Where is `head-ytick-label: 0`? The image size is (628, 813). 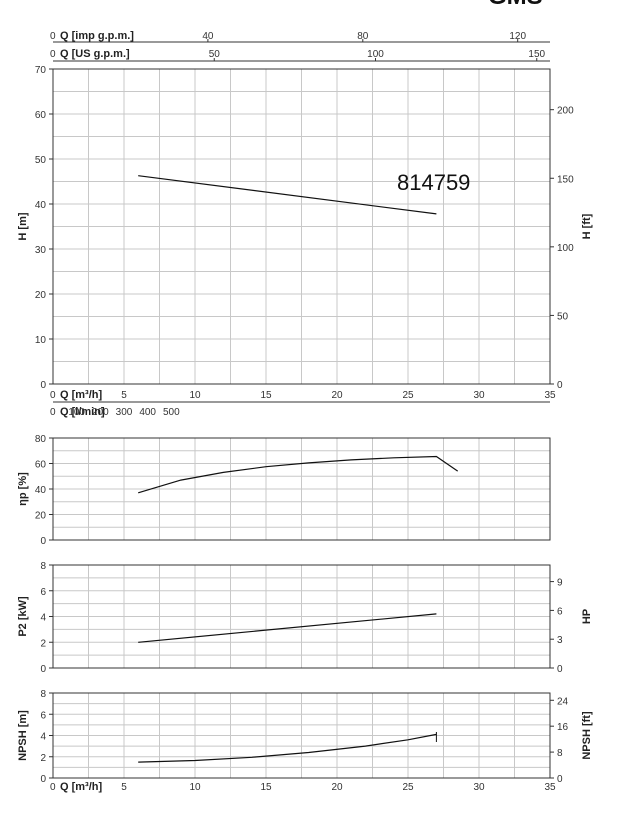 head-ytick-label: 0 is located at coordinates (43, 385).